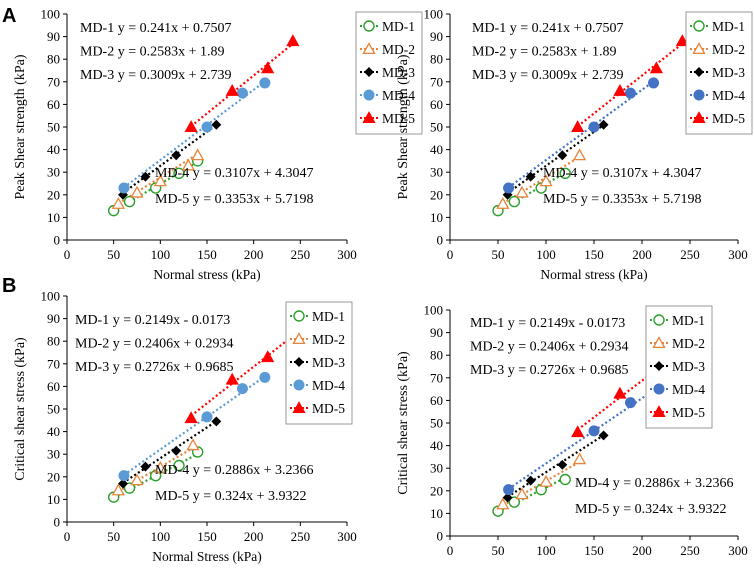 The height and width of the screenshot is (570, 754). I want to click on legend-box, so click(319, 363).